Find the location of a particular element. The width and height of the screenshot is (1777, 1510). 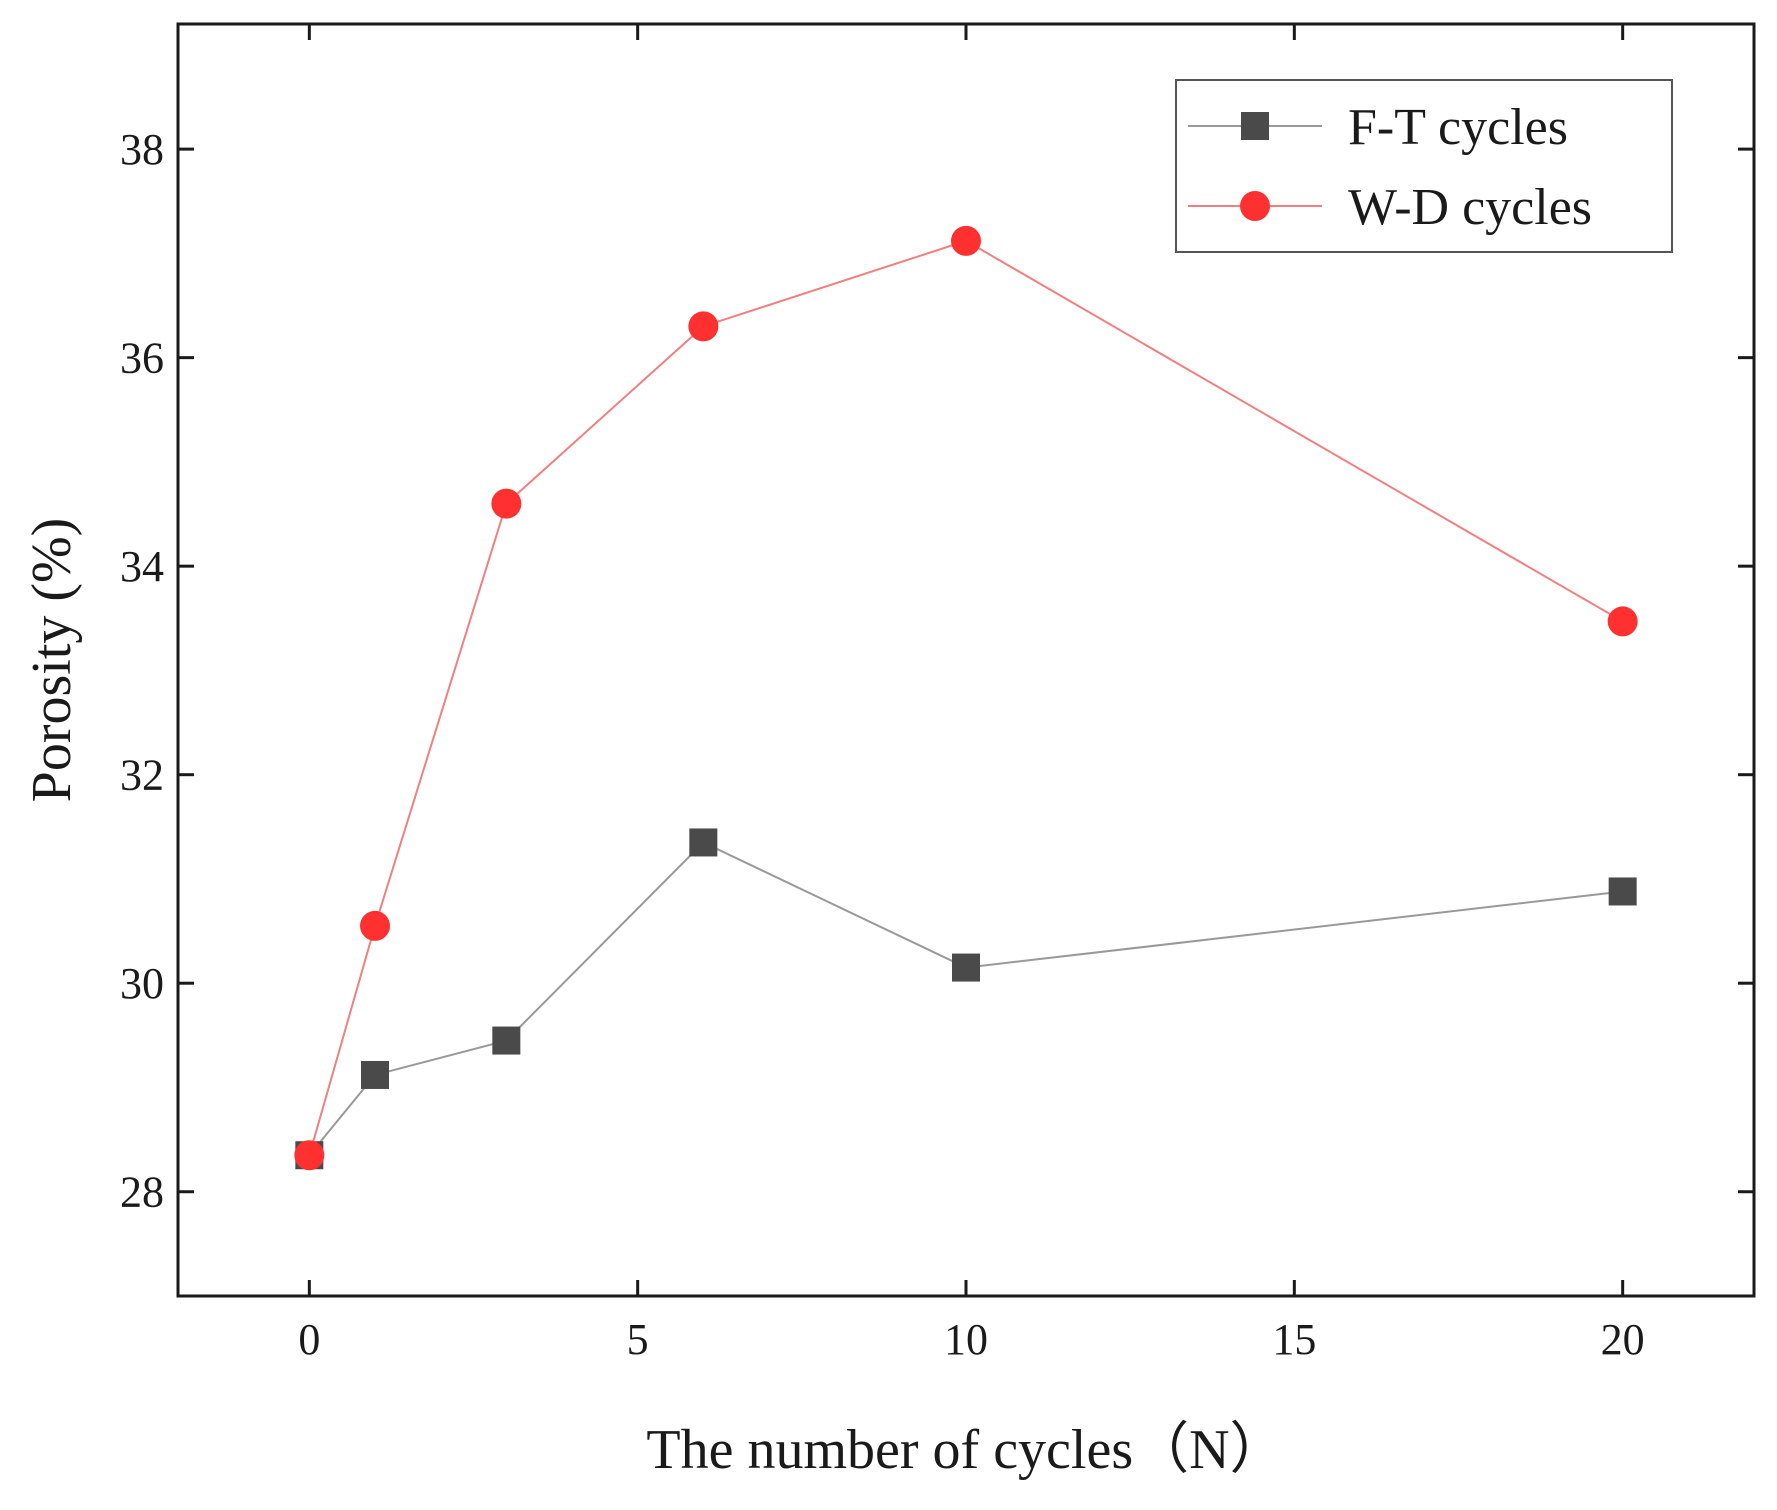

y-tick-label: 30 is located at coordinates (142, 983).